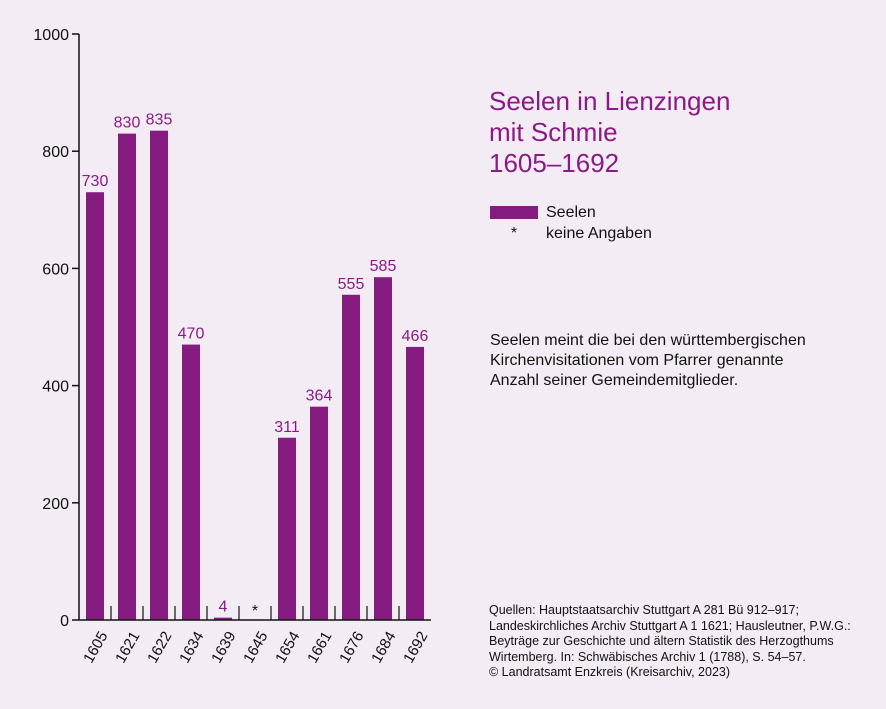 This screenshot has height=709, width=886. What do you see at coordinates (319, 396) in the screenshot?
I see `data-label-1661: 364` at bounding box center [319, 396].